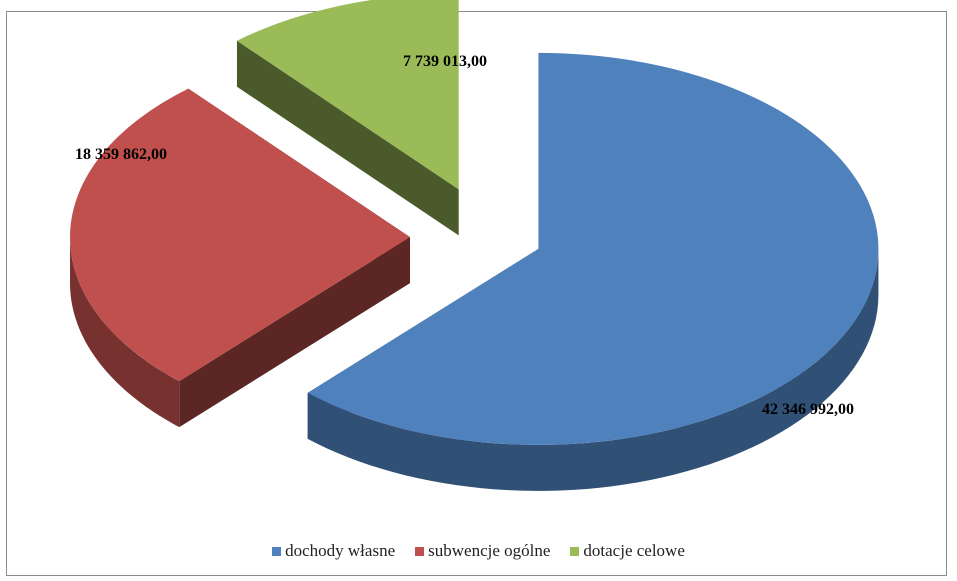  I want to click on legend-item-dotacje-celowe: dotacje celowe, so click(627, 551).